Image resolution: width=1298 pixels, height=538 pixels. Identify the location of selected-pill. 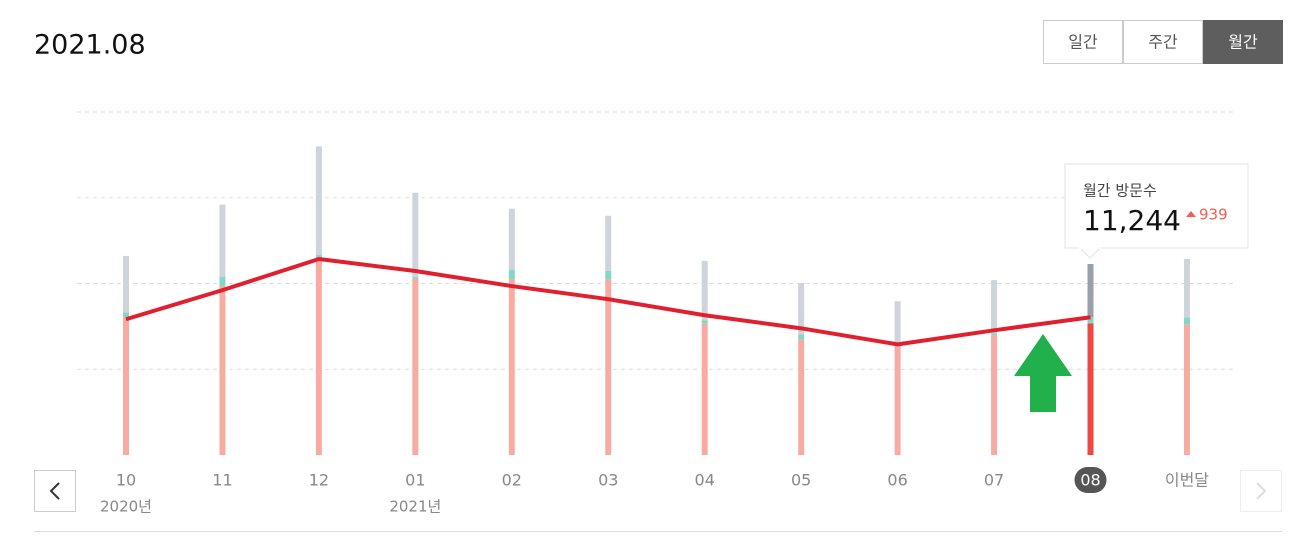
(1090, 480).